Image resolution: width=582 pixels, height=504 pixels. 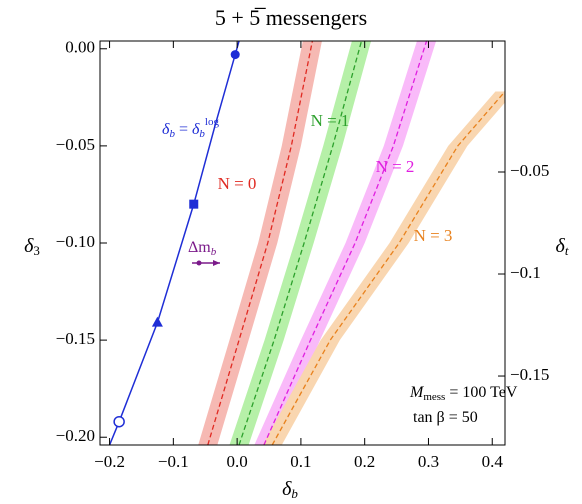 I want to click on y-tick-label: 0.00, so click(x=80, y=47).